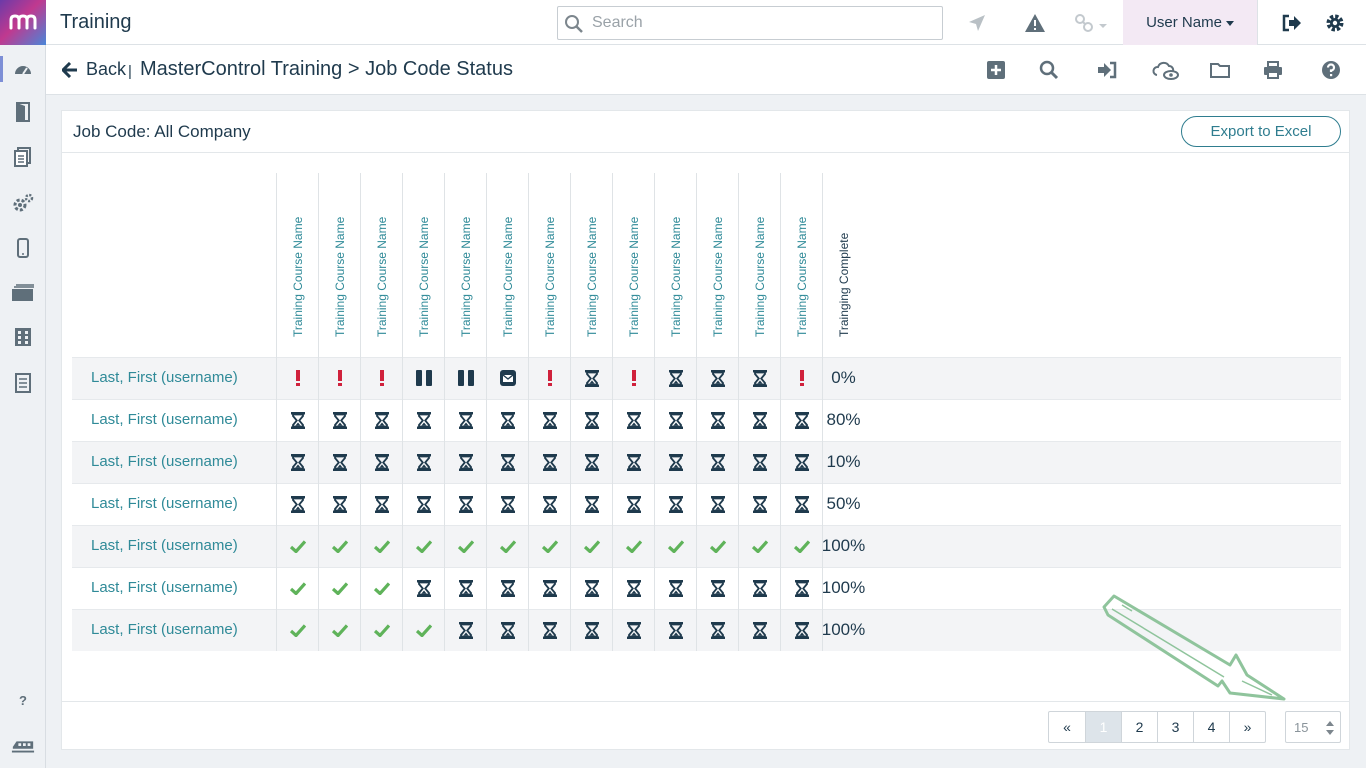  Describe the element at coordinates (1103, 727) in the screenshot. I see `page-1-button: 1` at that location.